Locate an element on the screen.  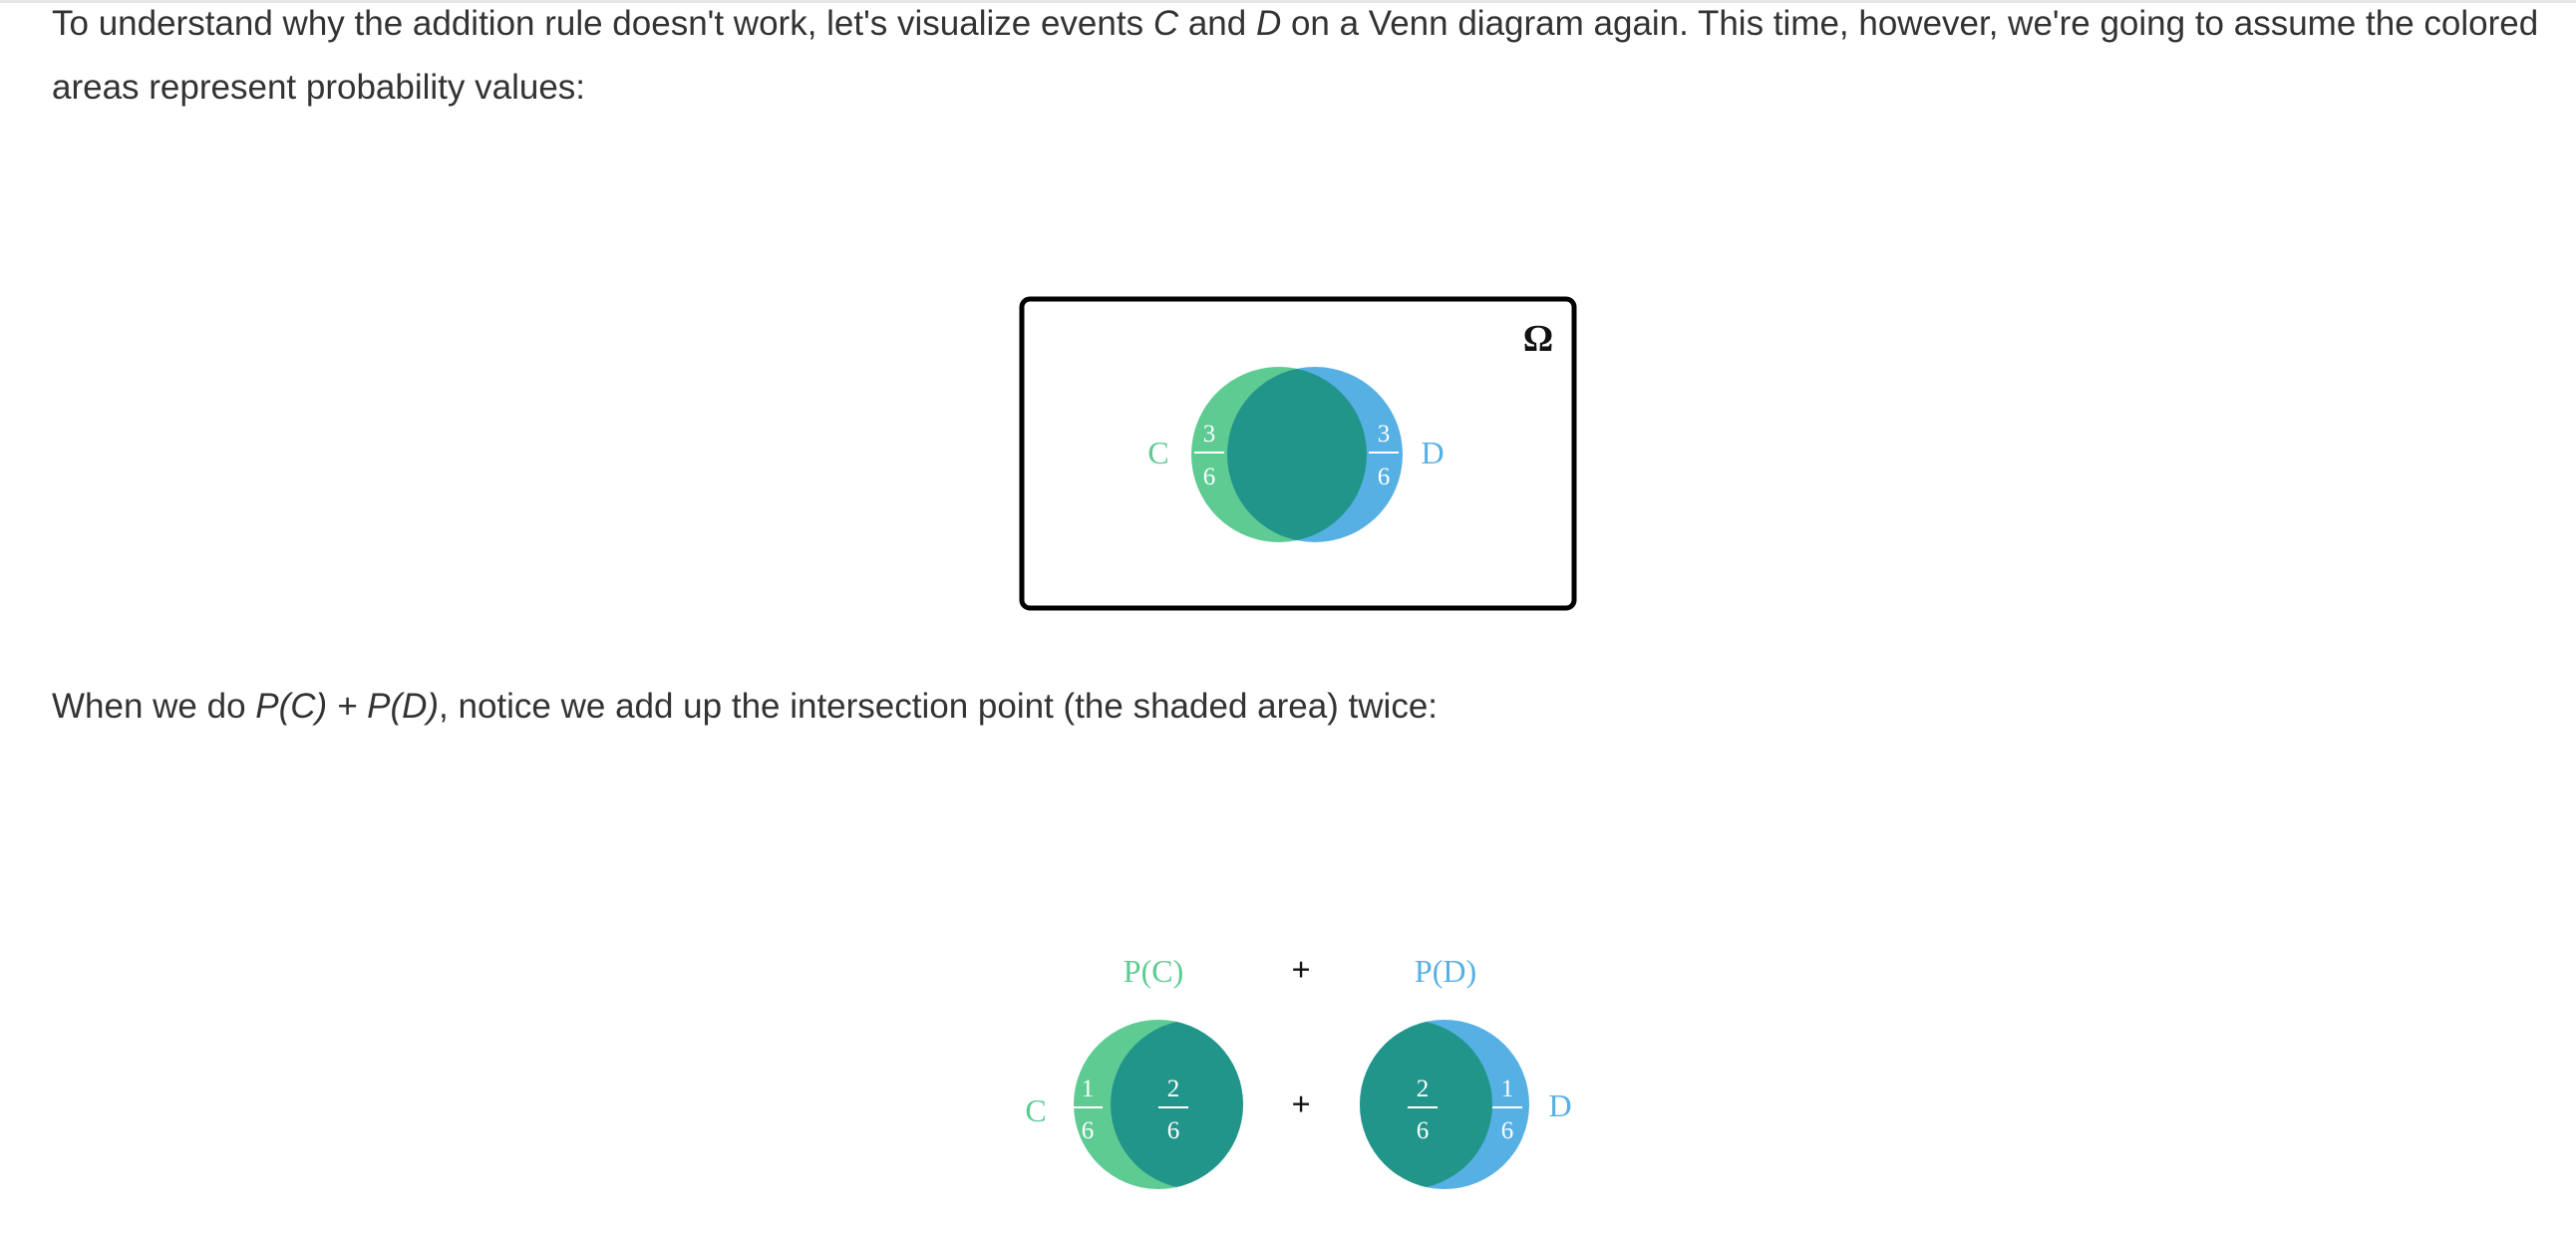
expression-text: P(C) + P(D) is located at coordinates (347, 707).